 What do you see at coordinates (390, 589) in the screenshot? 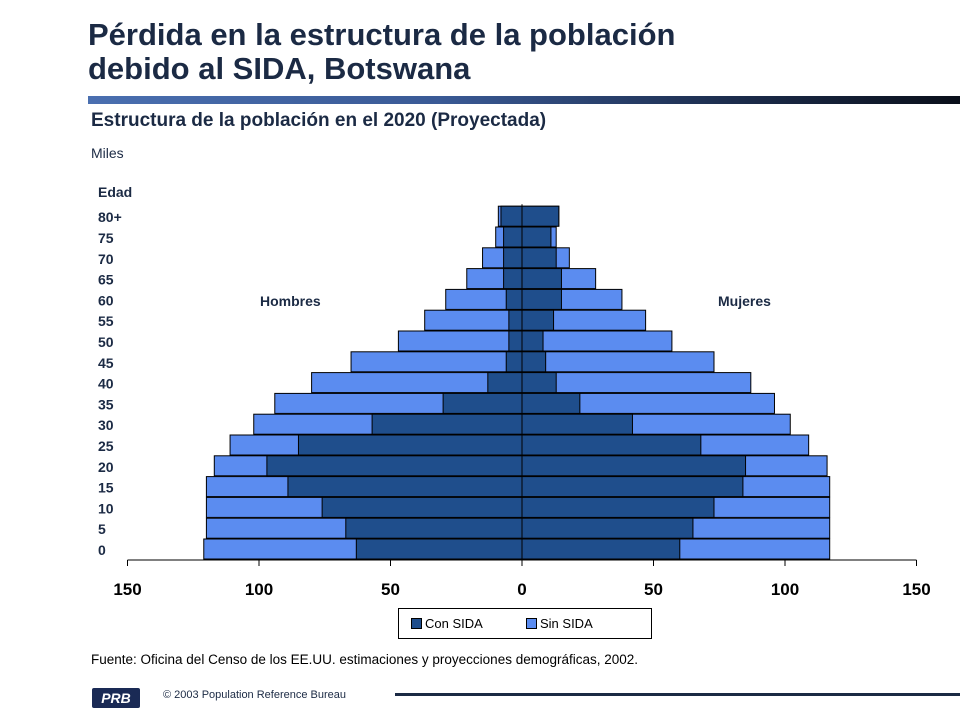
I see `x-tick-label-2: 50` at bounding box center [390, 589].